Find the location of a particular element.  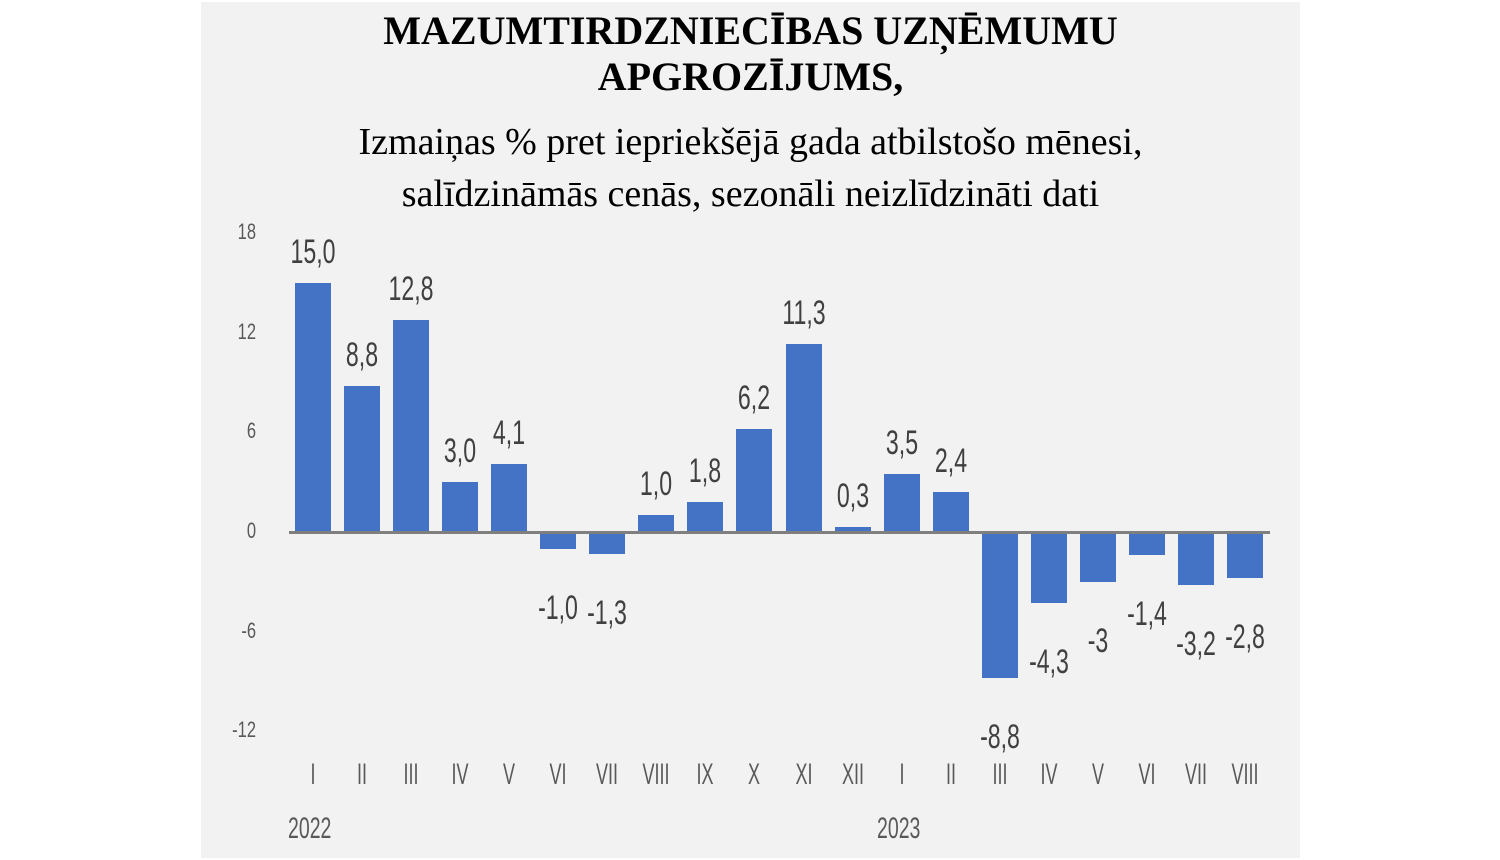

data-label: 1,0 is located at coordinates (656, 484).